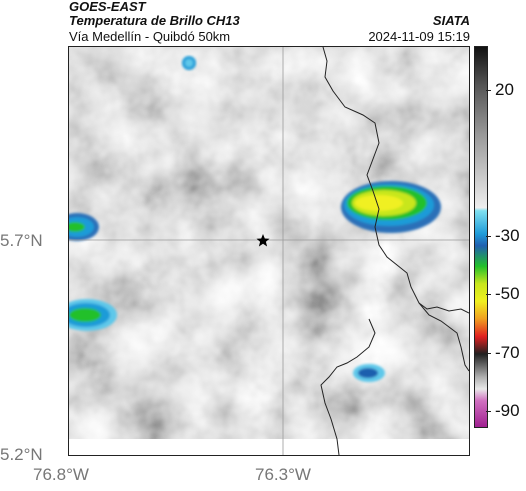 This screenshot has height=491, width=526. Describe the element at coordinates (21, 240) in the screenshot. I see `lat-tick-label: 5.7°N` at that location.